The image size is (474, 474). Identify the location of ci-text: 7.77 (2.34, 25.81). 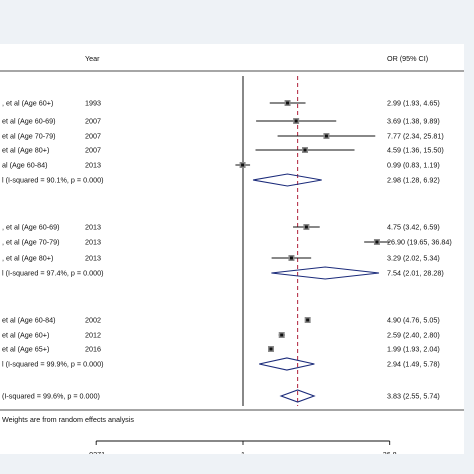
(415, 136).